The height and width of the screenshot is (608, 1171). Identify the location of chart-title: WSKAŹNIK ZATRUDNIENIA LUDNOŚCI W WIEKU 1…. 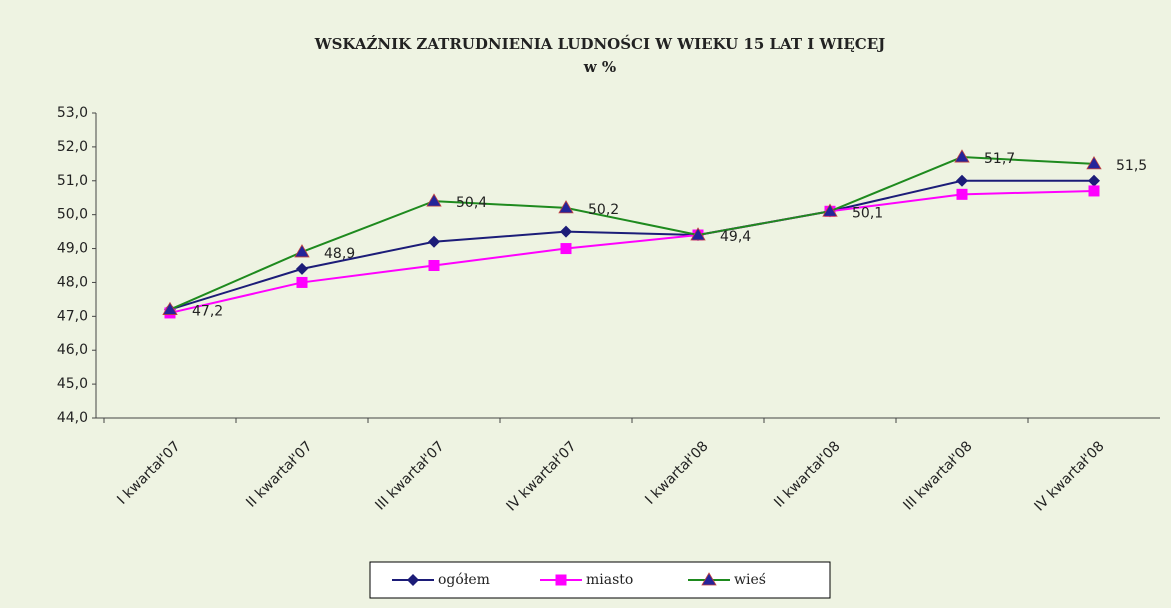
(600, 44).